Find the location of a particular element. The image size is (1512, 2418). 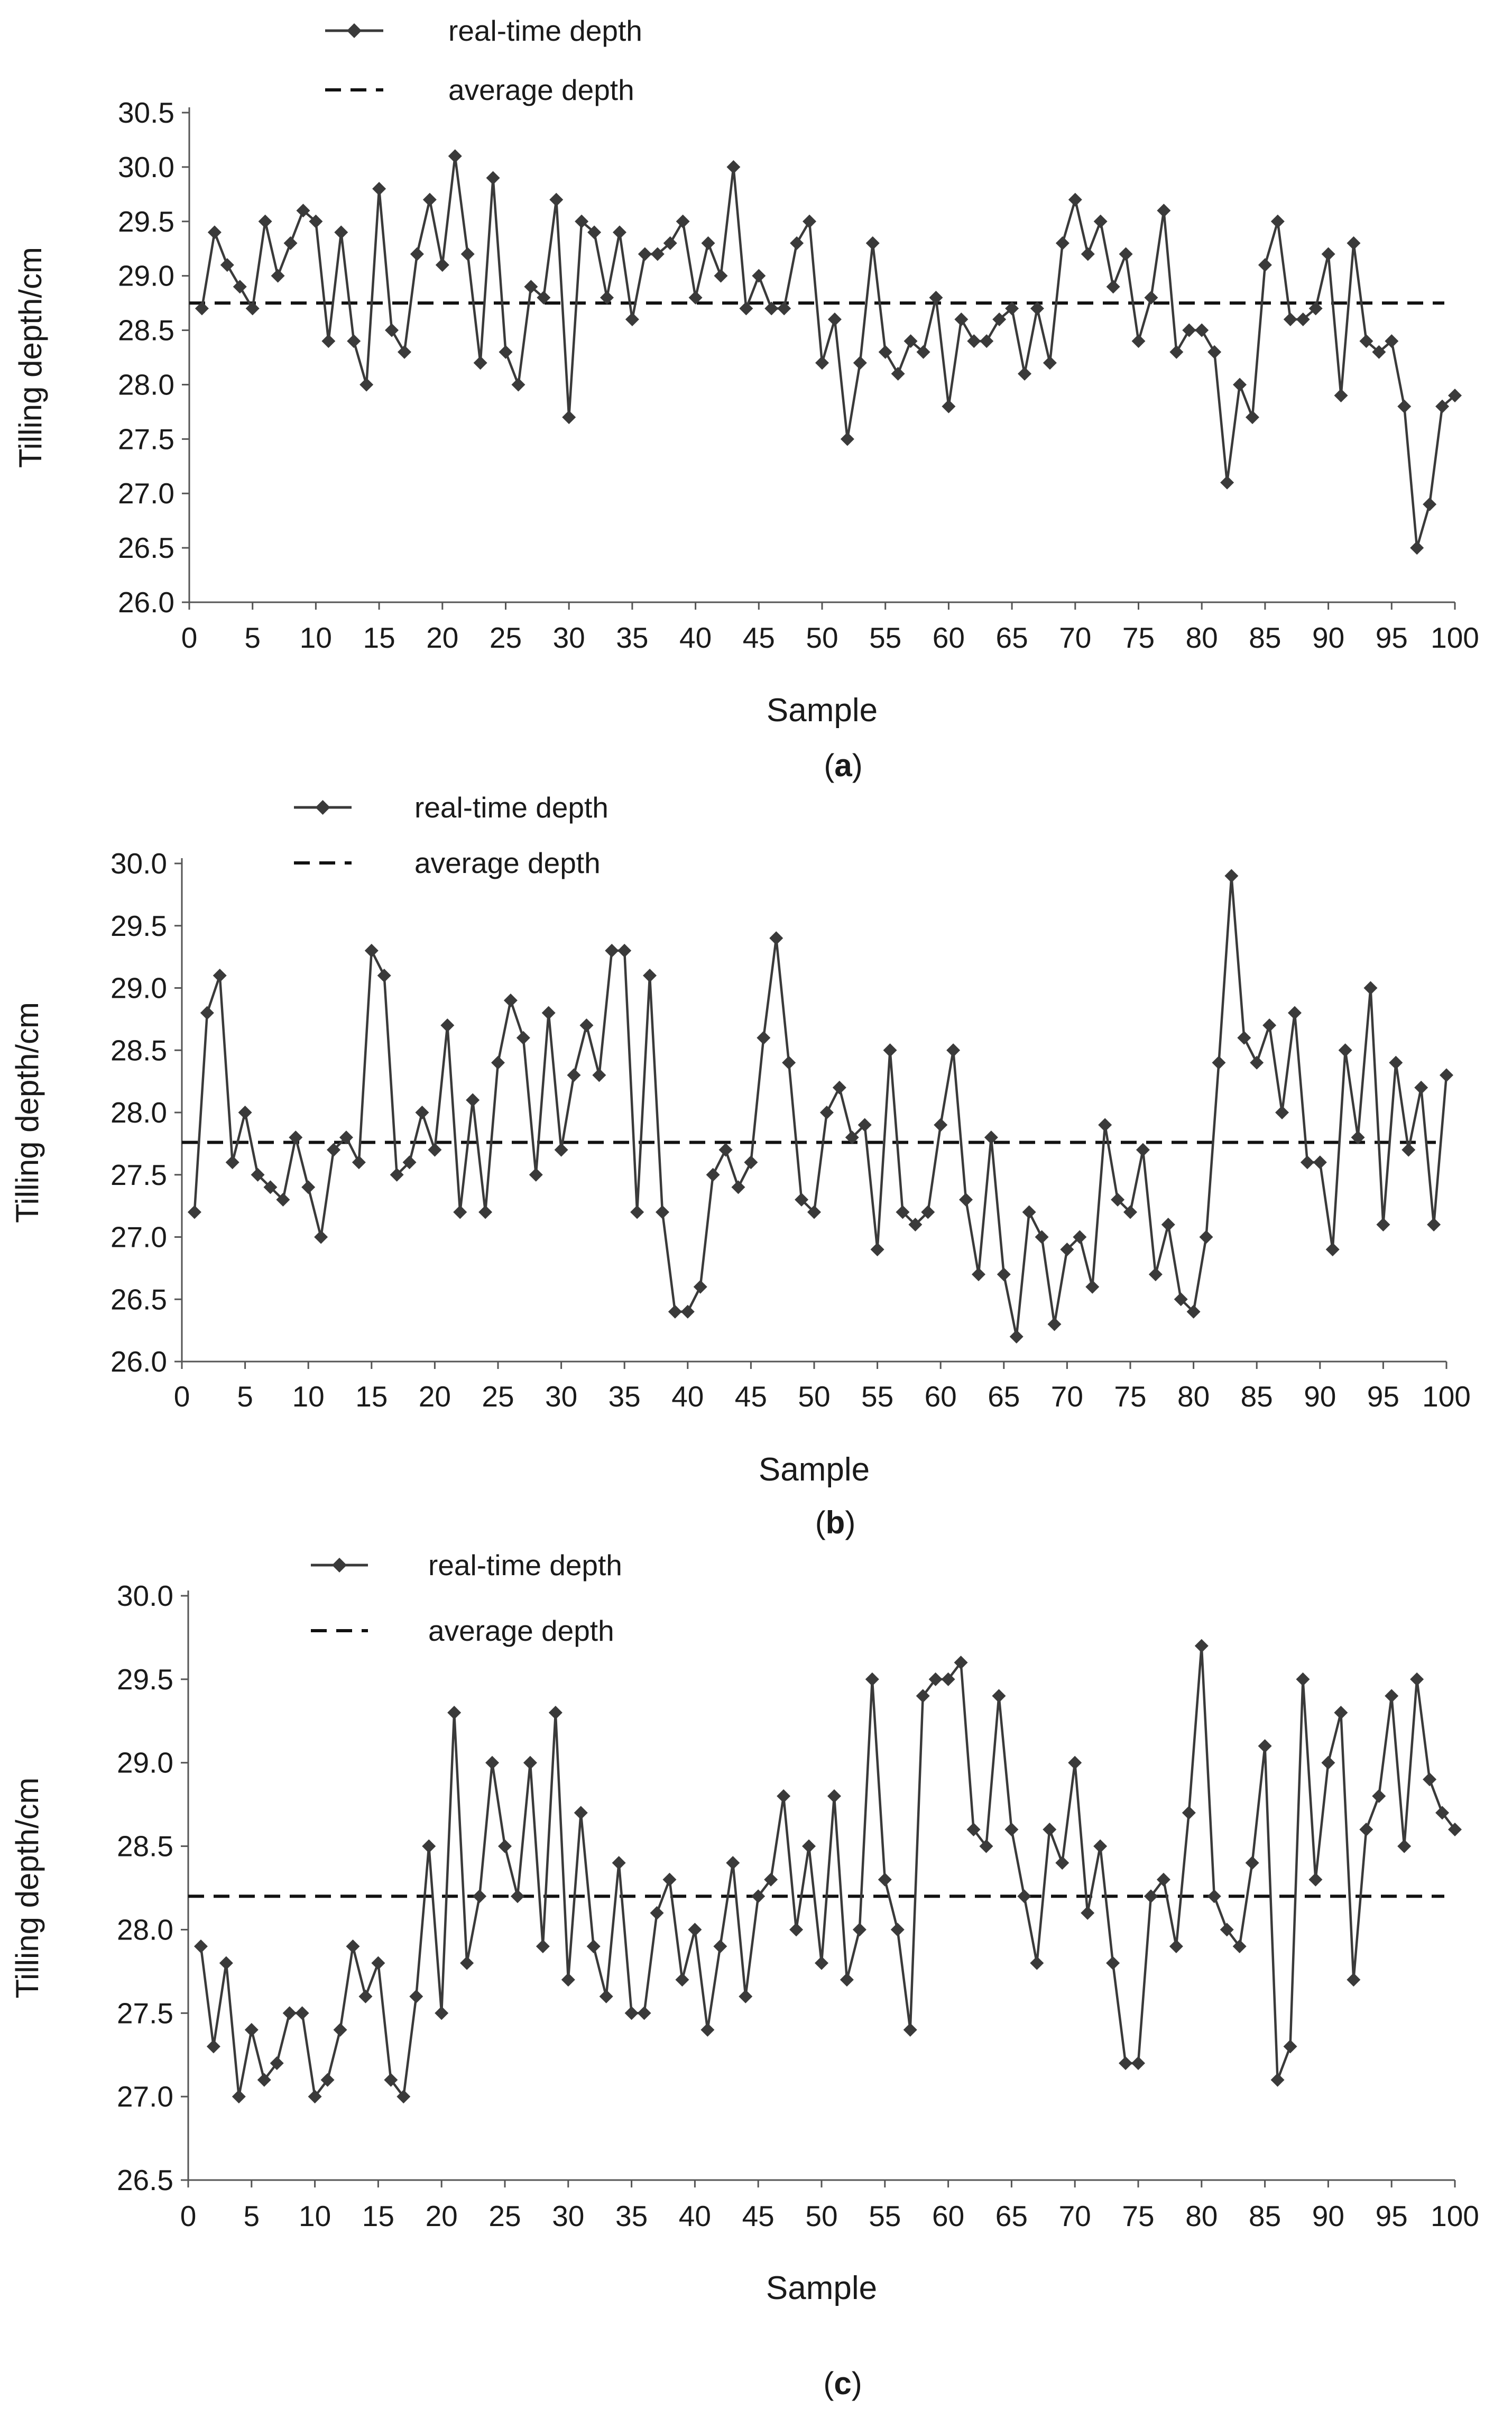

panel-label: a is located at coordinates (843, 766).